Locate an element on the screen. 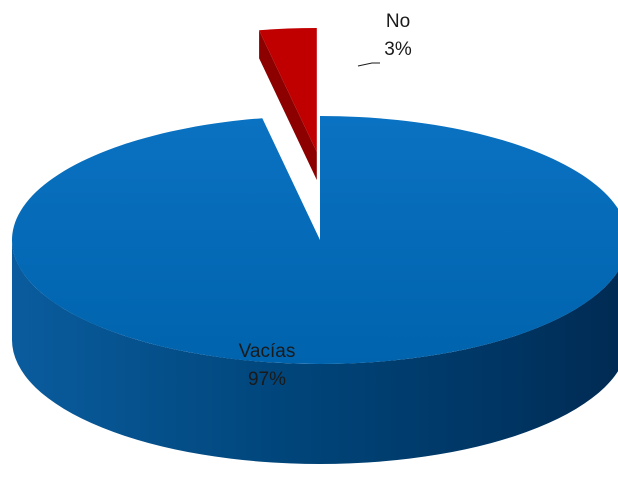  pie-leaders is located at coordinates (368, 64).